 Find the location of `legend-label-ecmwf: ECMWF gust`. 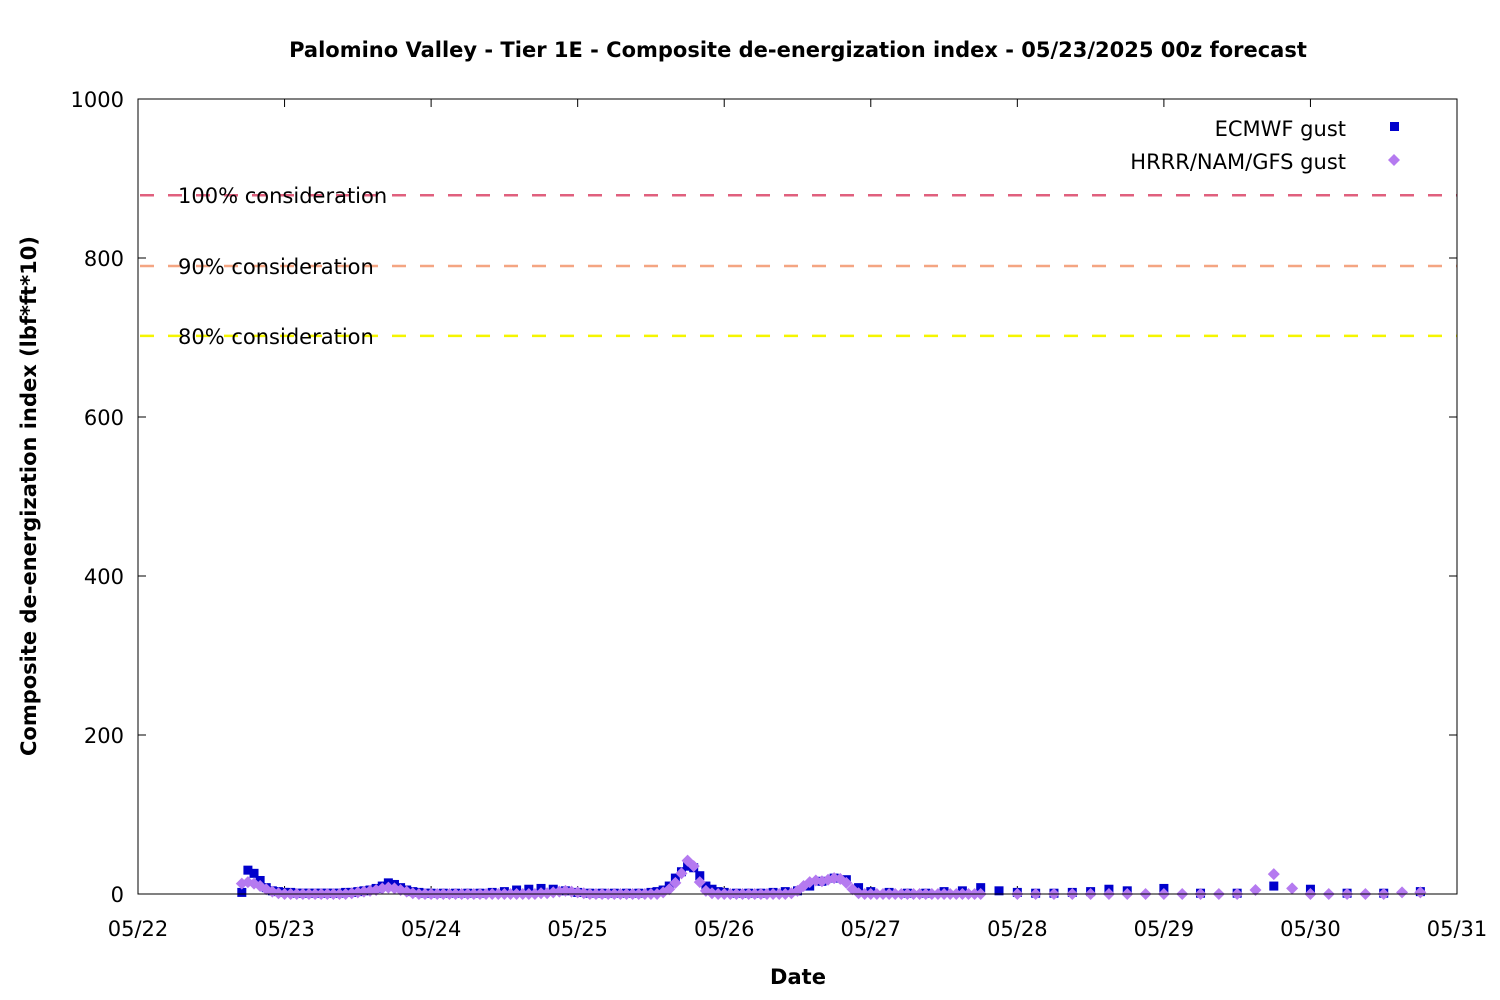

legend-label-ecmwf: ECMWF gust is located at coordinates (1280, 129).